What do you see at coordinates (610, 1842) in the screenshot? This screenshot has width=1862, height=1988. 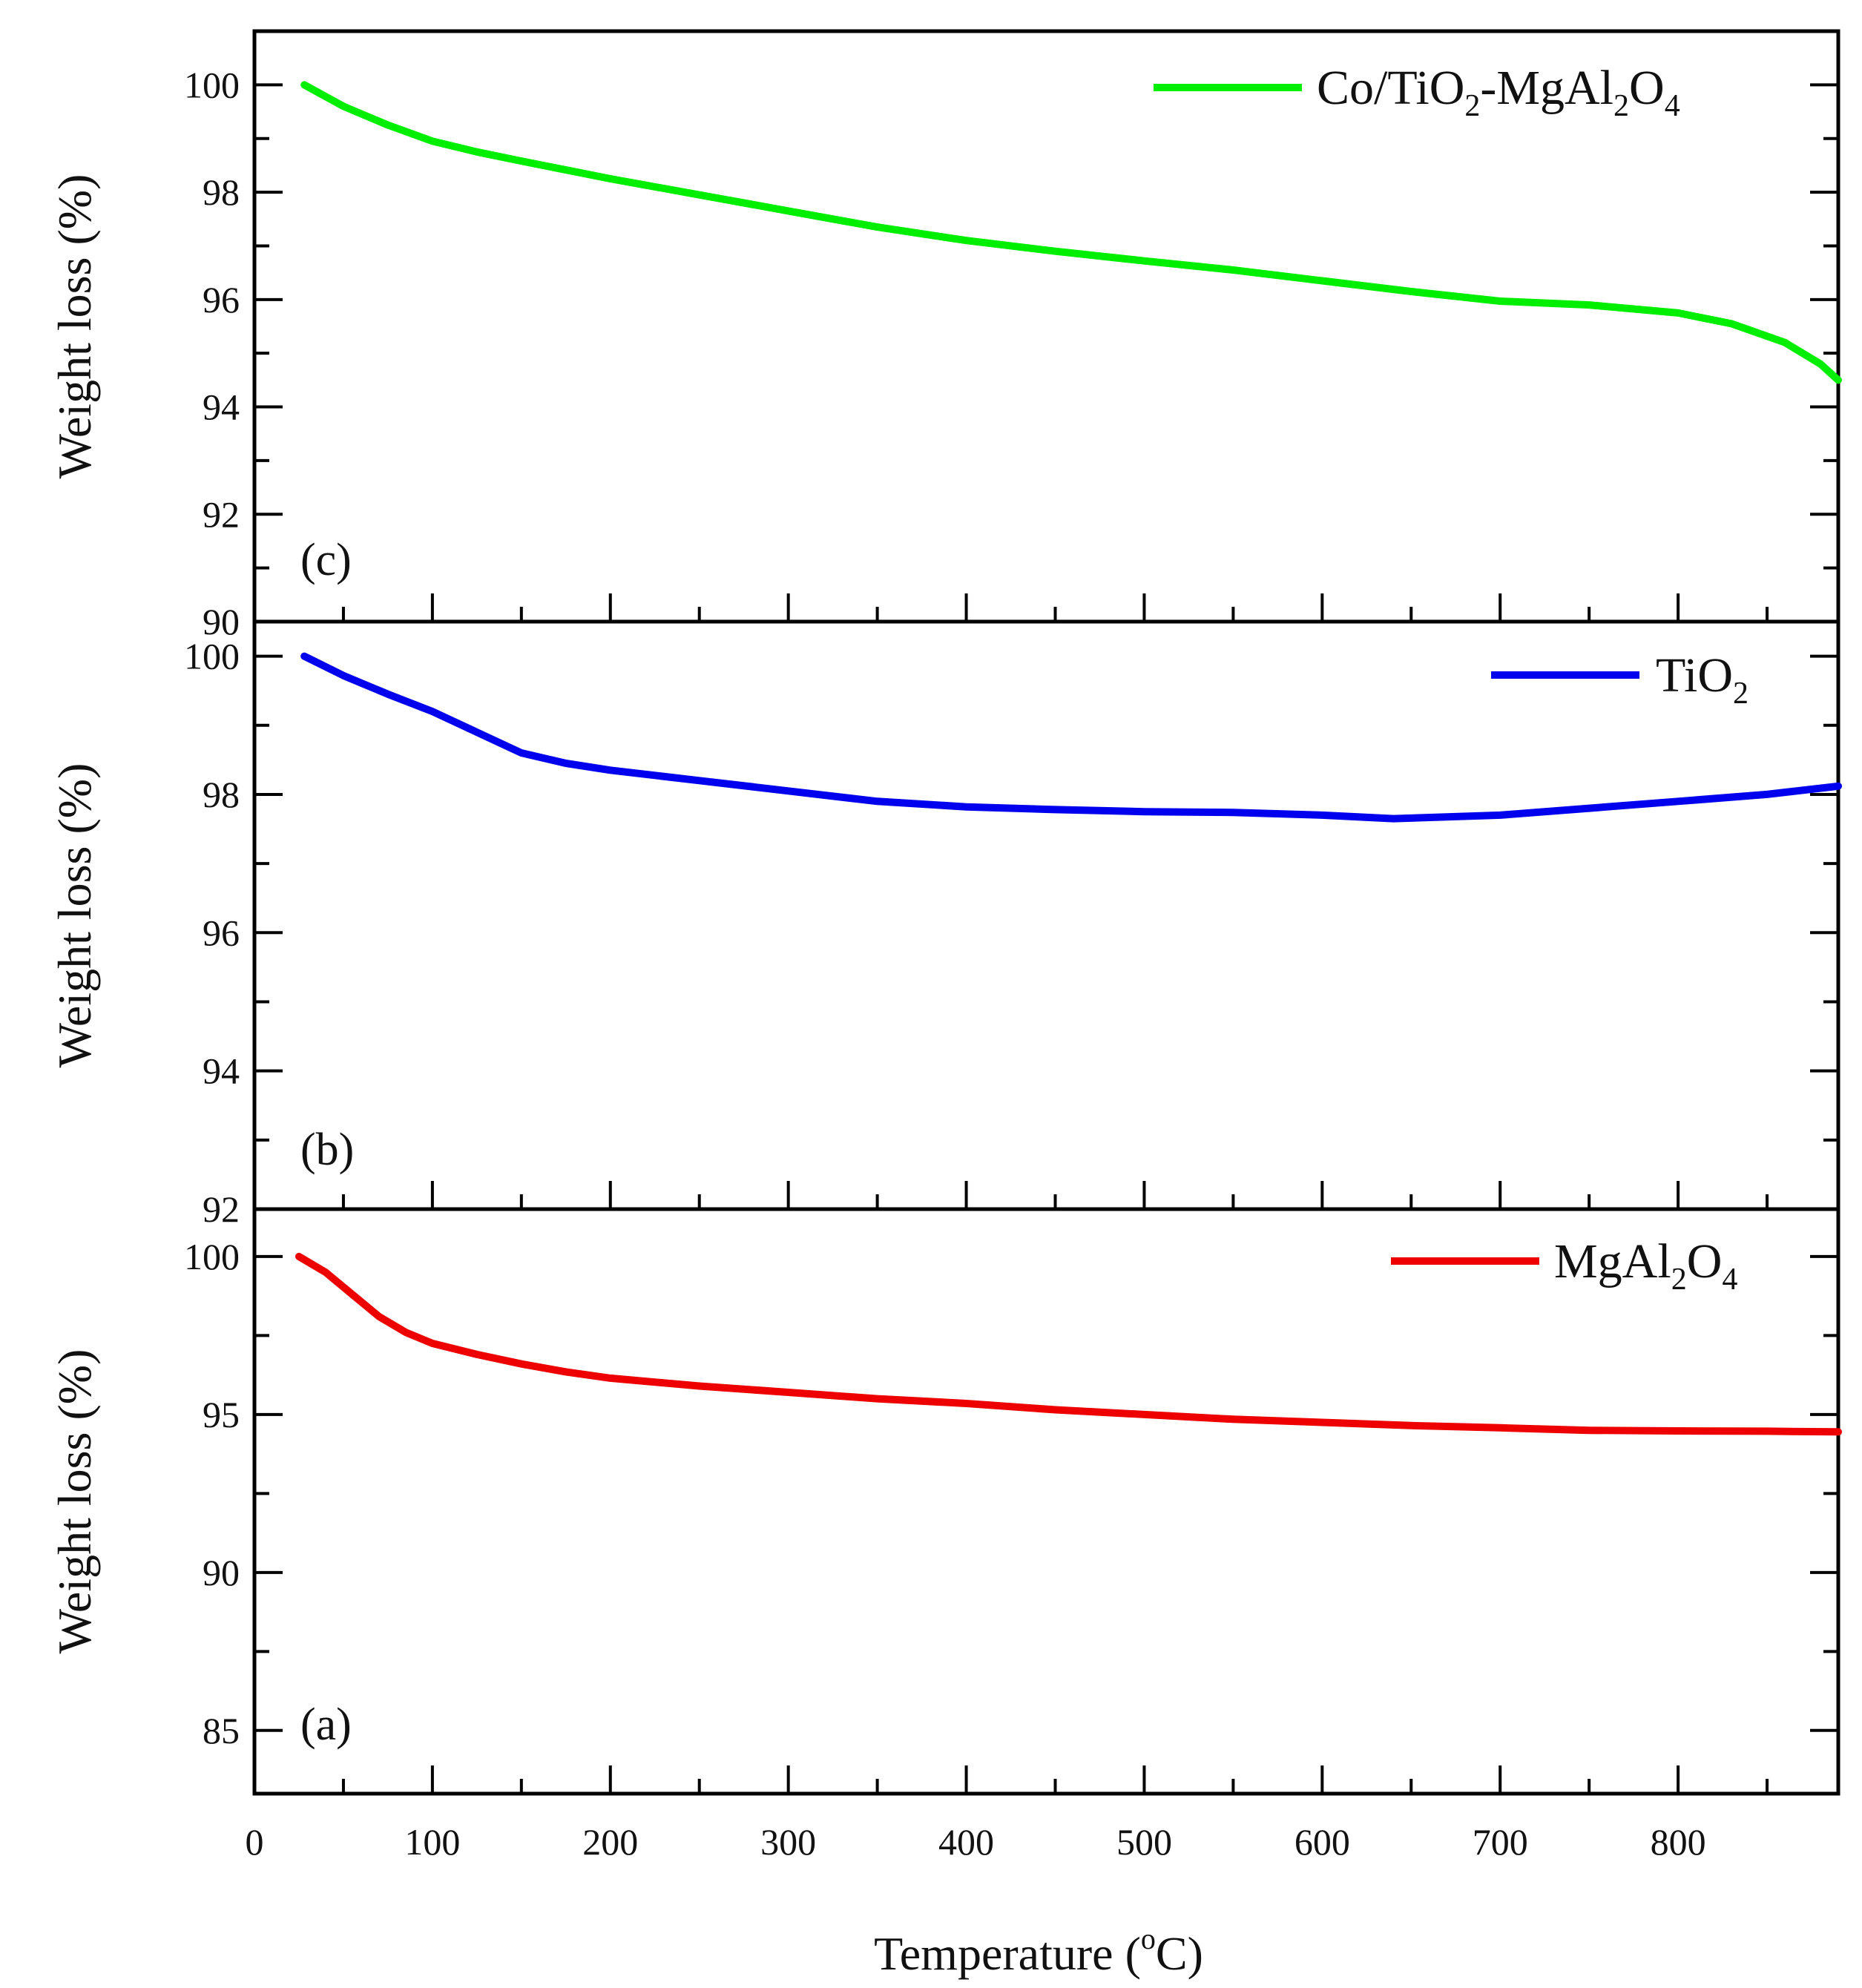 I see `x-tick-label: 200` at bounding box center [610, 1842].